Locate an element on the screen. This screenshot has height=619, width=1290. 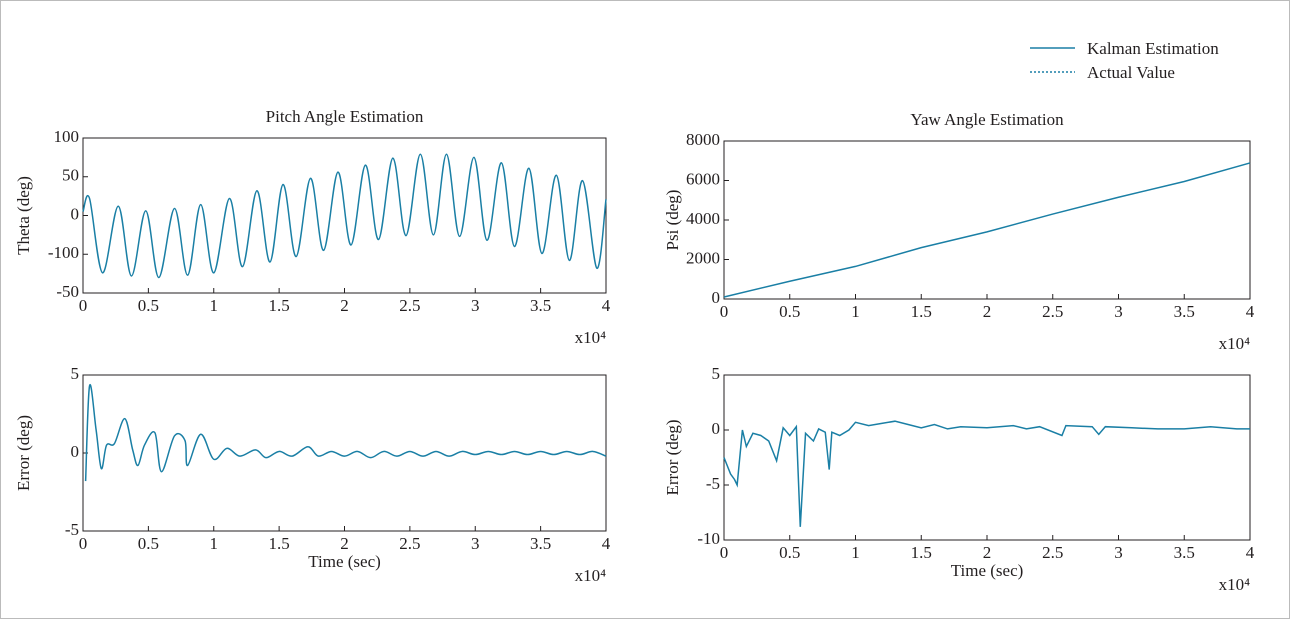
chart-title: Pitch Angle Estimation is located at coordinates (345, 116).